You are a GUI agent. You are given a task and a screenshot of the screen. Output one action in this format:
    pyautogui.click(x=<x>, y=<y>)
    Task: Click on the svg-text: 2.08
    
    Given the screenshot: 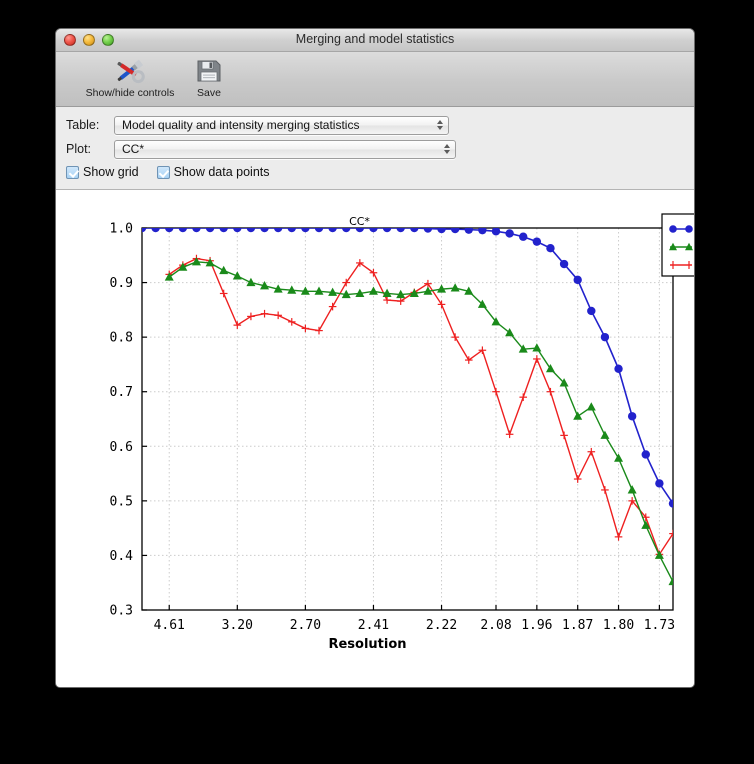 What is the action you would take?
    pyautogui.click(x=495, y=625)
    